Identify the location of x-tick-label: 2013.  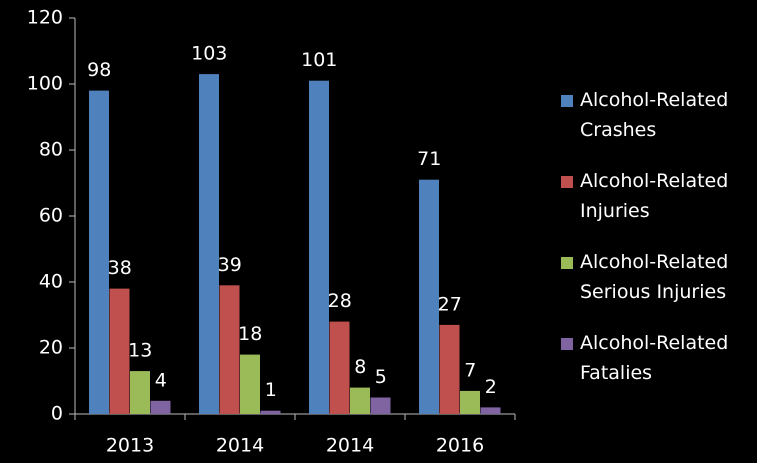
(130, 446).